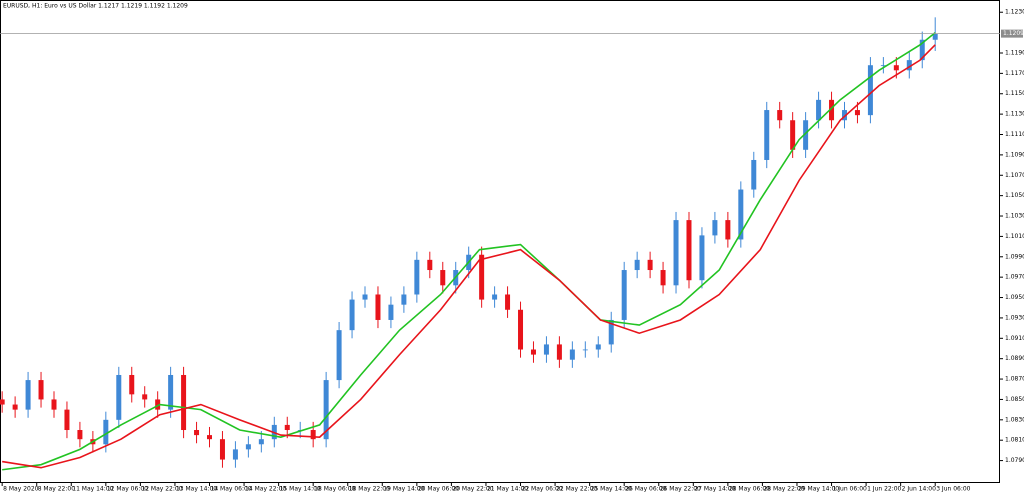 The width and height of the screenshot is (1024, 493). I want to click on x-tick-label: 26 May 22:00, so click(680, 489).